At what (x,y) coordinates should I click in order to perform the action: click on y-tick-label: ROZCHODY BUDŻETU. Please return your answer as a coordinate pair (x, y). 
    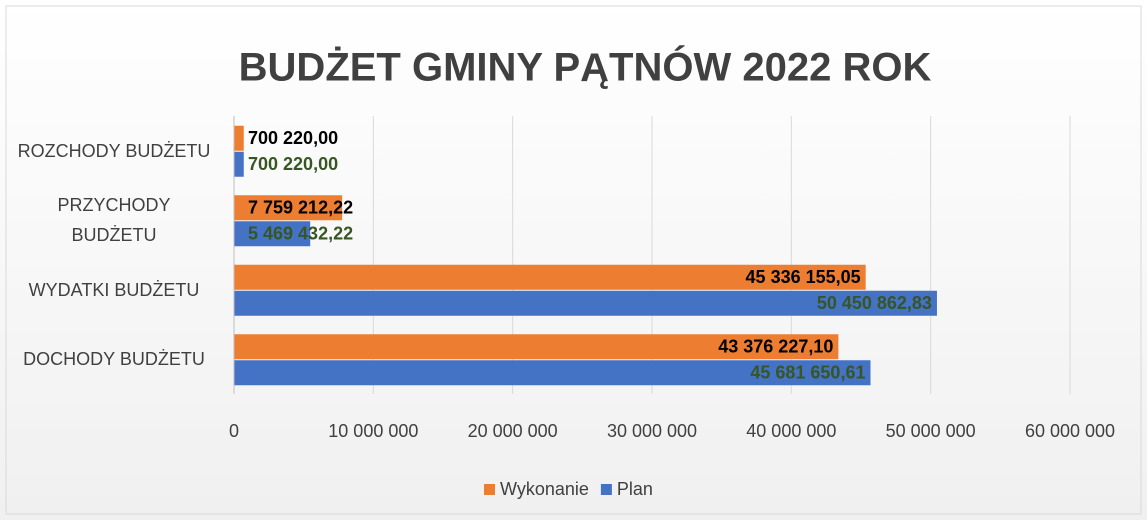
    Looking at the image, I should click on (114, 150).